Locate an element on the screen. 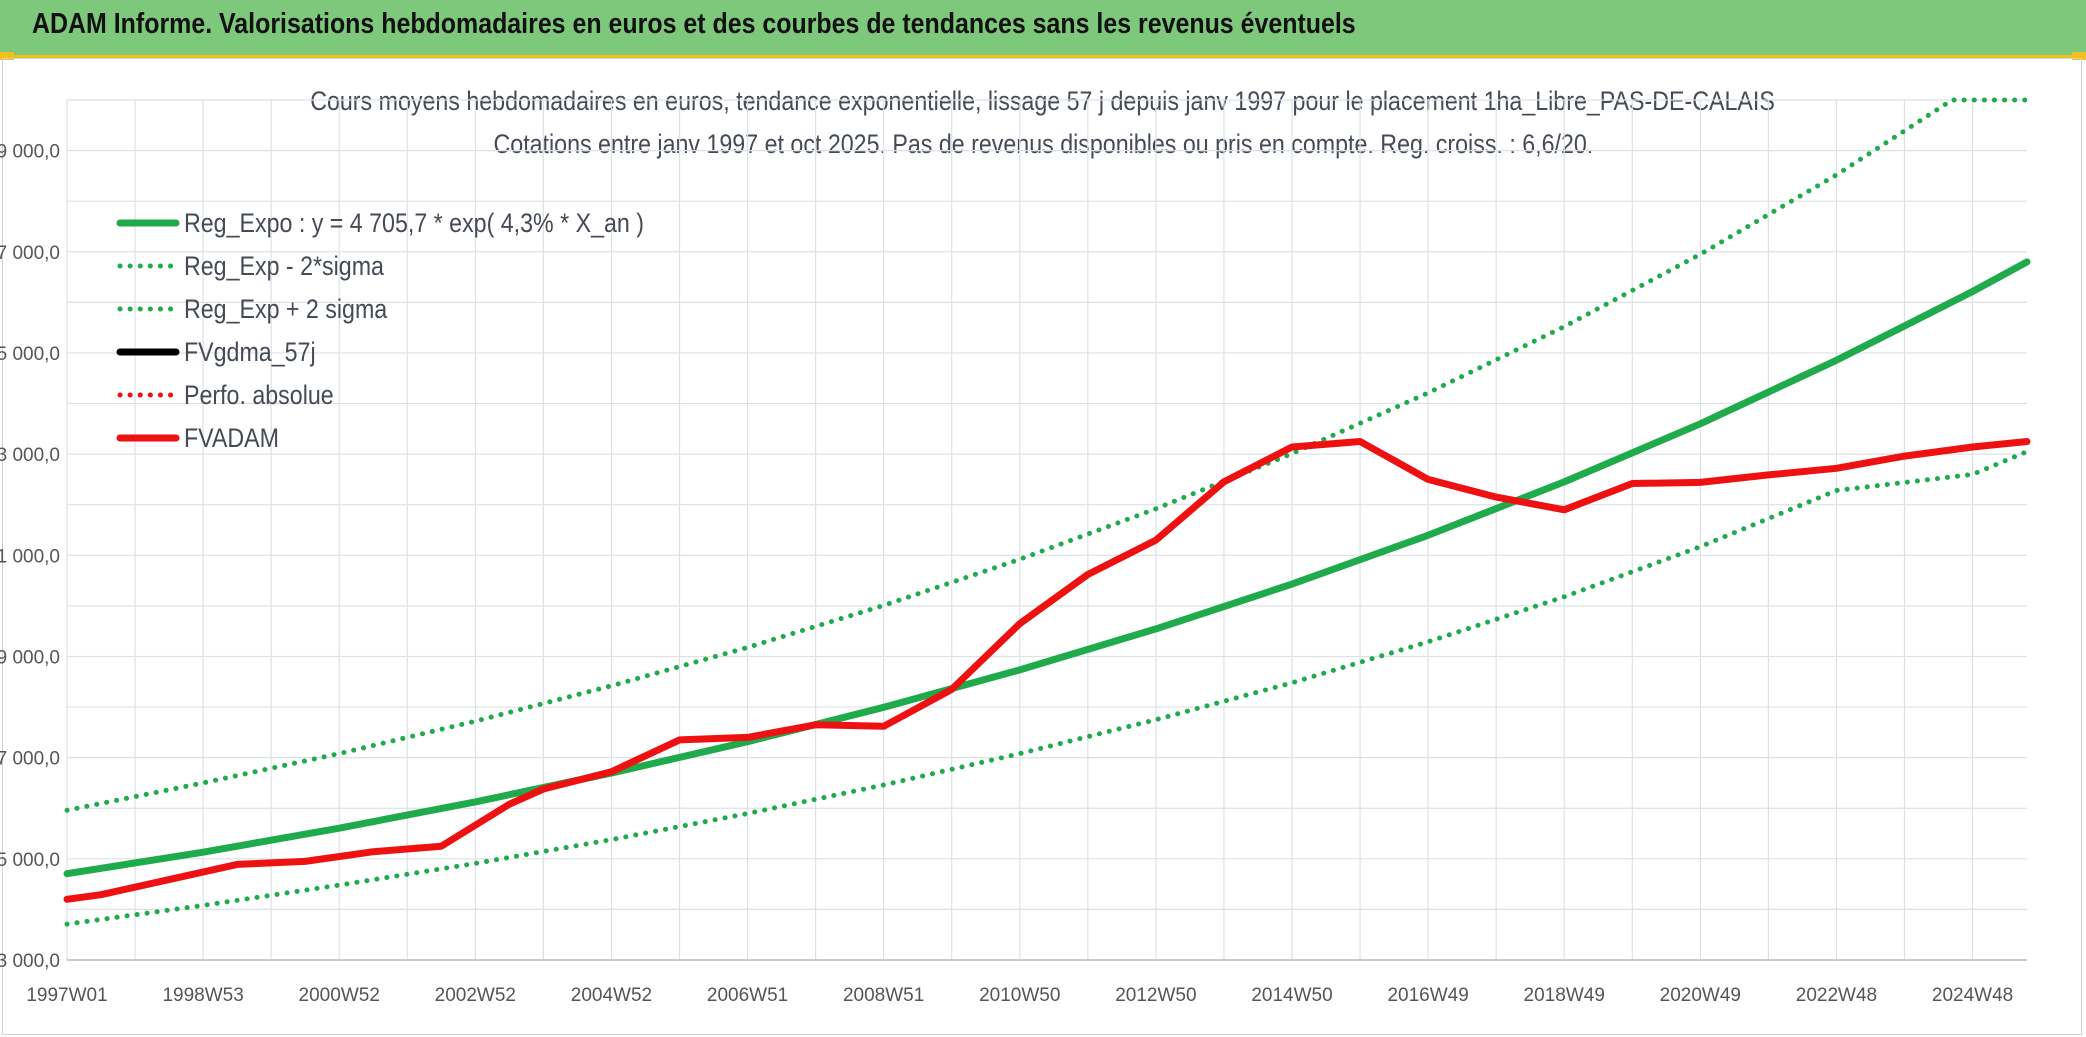 The height and width of the screenshot is (1037, 2086). legend-label-5: FVADAM is located at coordinates (231, 438).